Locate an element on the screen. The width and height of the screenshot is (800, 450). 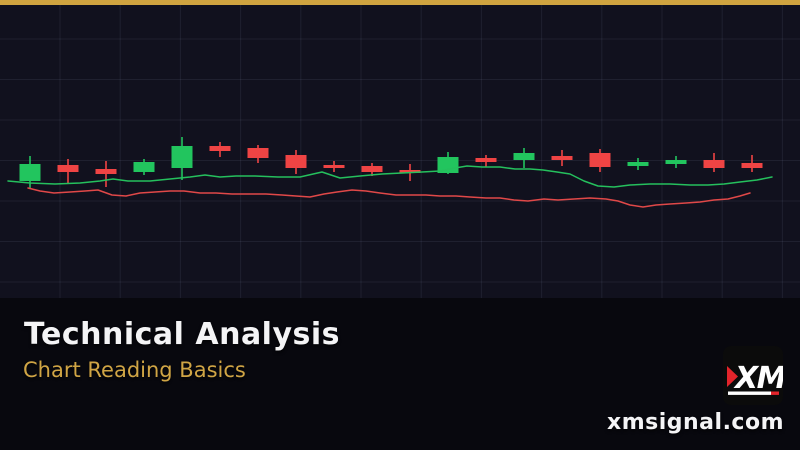
logo-underline-accent is located at coordinates (775, 393).